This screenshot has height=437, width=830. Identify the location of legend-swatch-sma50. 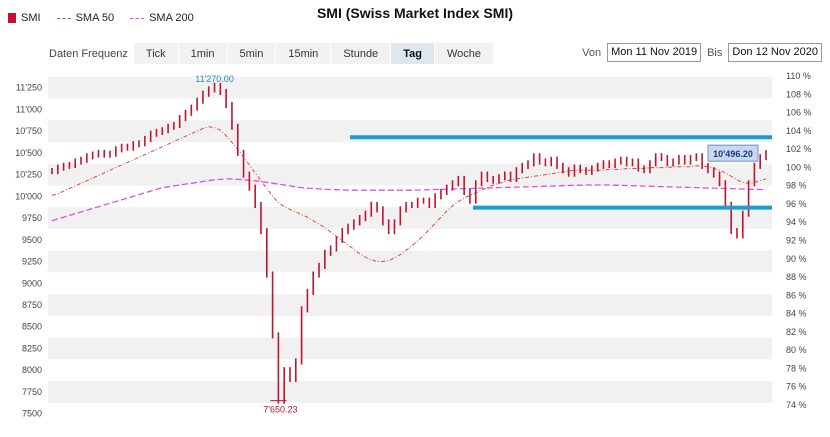
(63, 18).